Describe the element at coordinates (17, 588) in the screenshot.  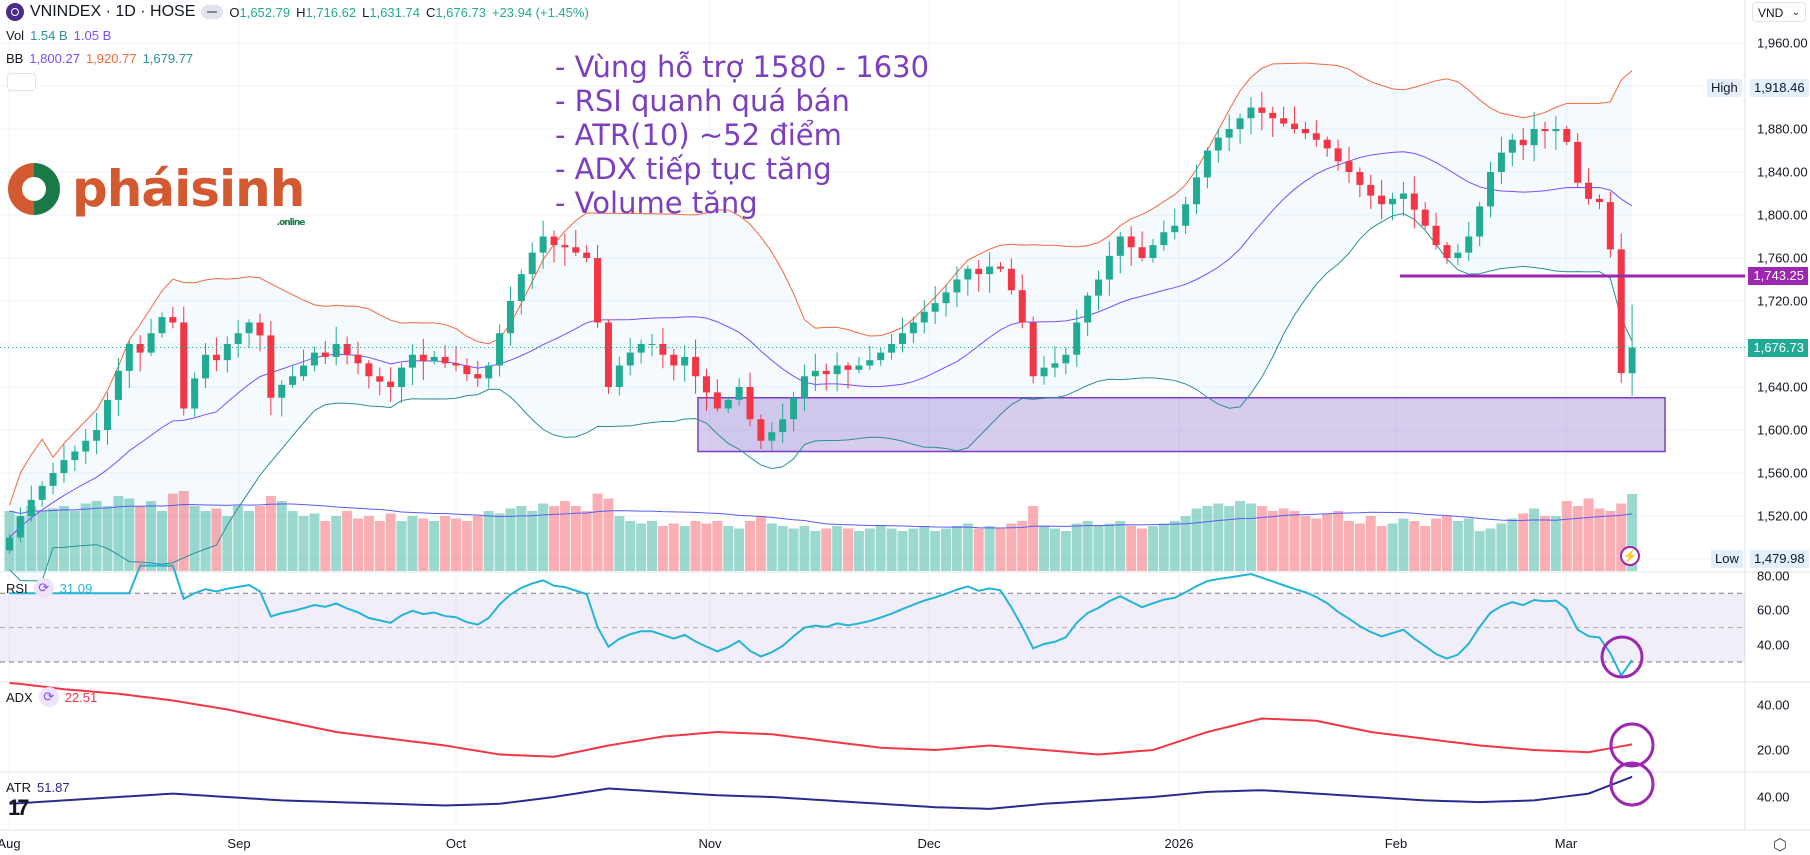
I see `rsi-label: RSI` at that location.